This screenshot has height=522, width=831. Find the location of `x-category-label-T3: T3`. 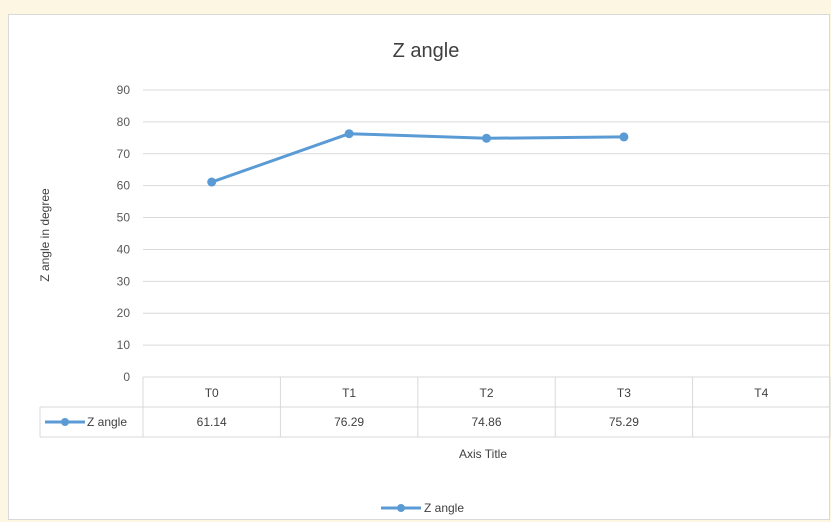

x-category-label-T3: T3 is located at coordinates (624, 393).